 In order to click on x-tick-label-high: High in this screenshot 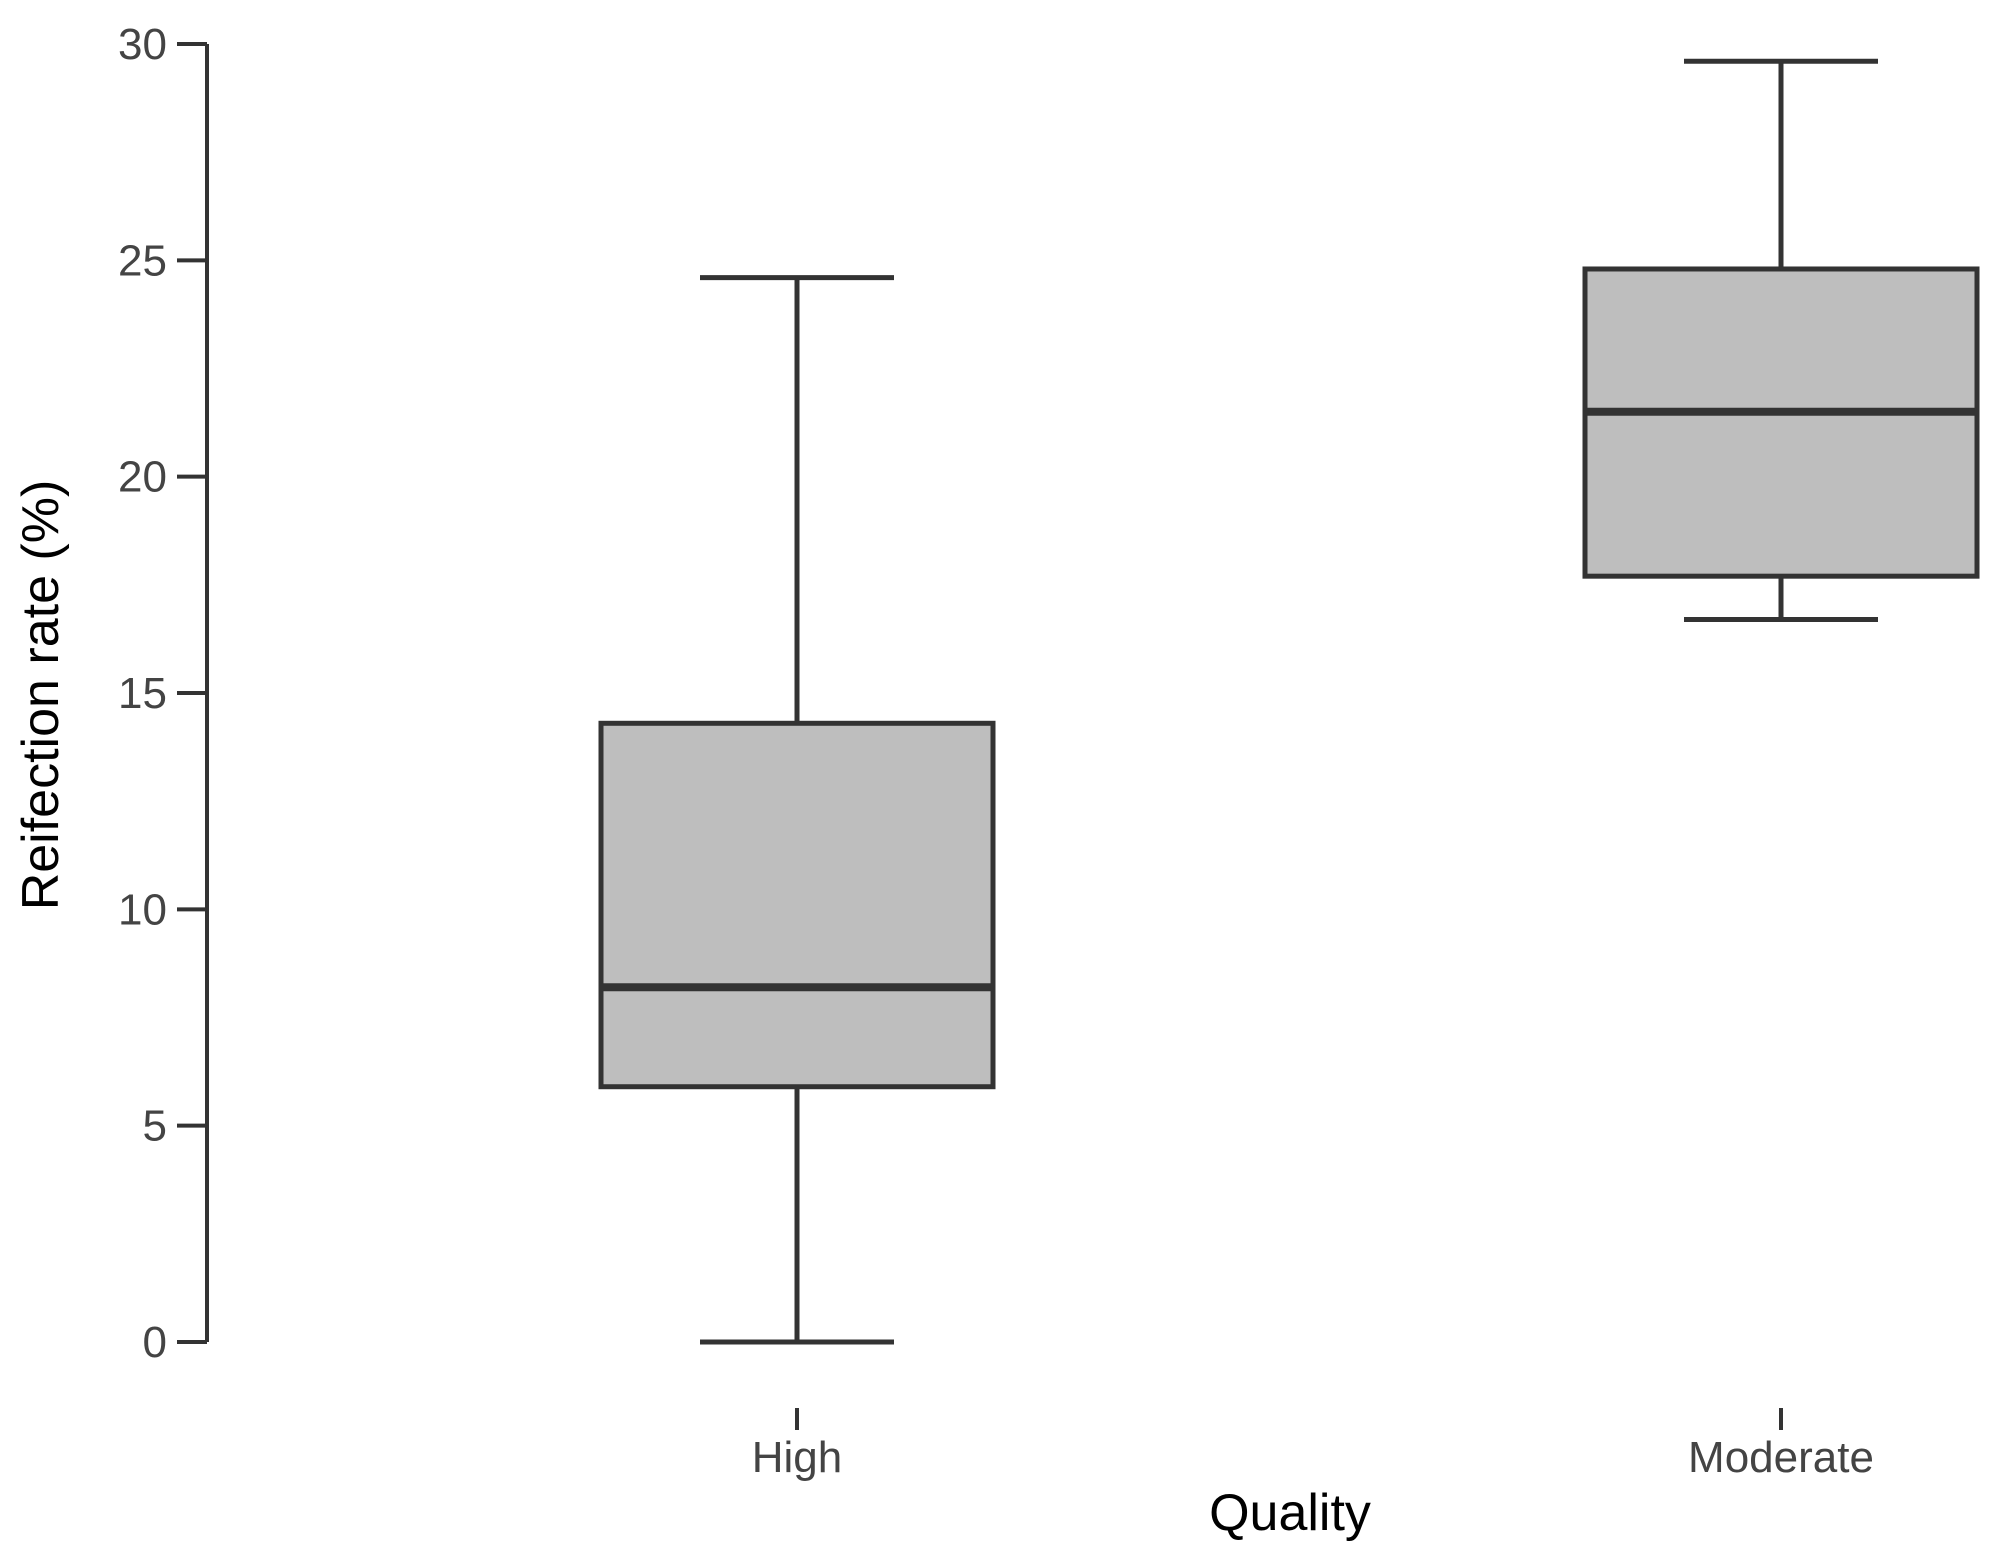, I will do `click(797, 1457)`.